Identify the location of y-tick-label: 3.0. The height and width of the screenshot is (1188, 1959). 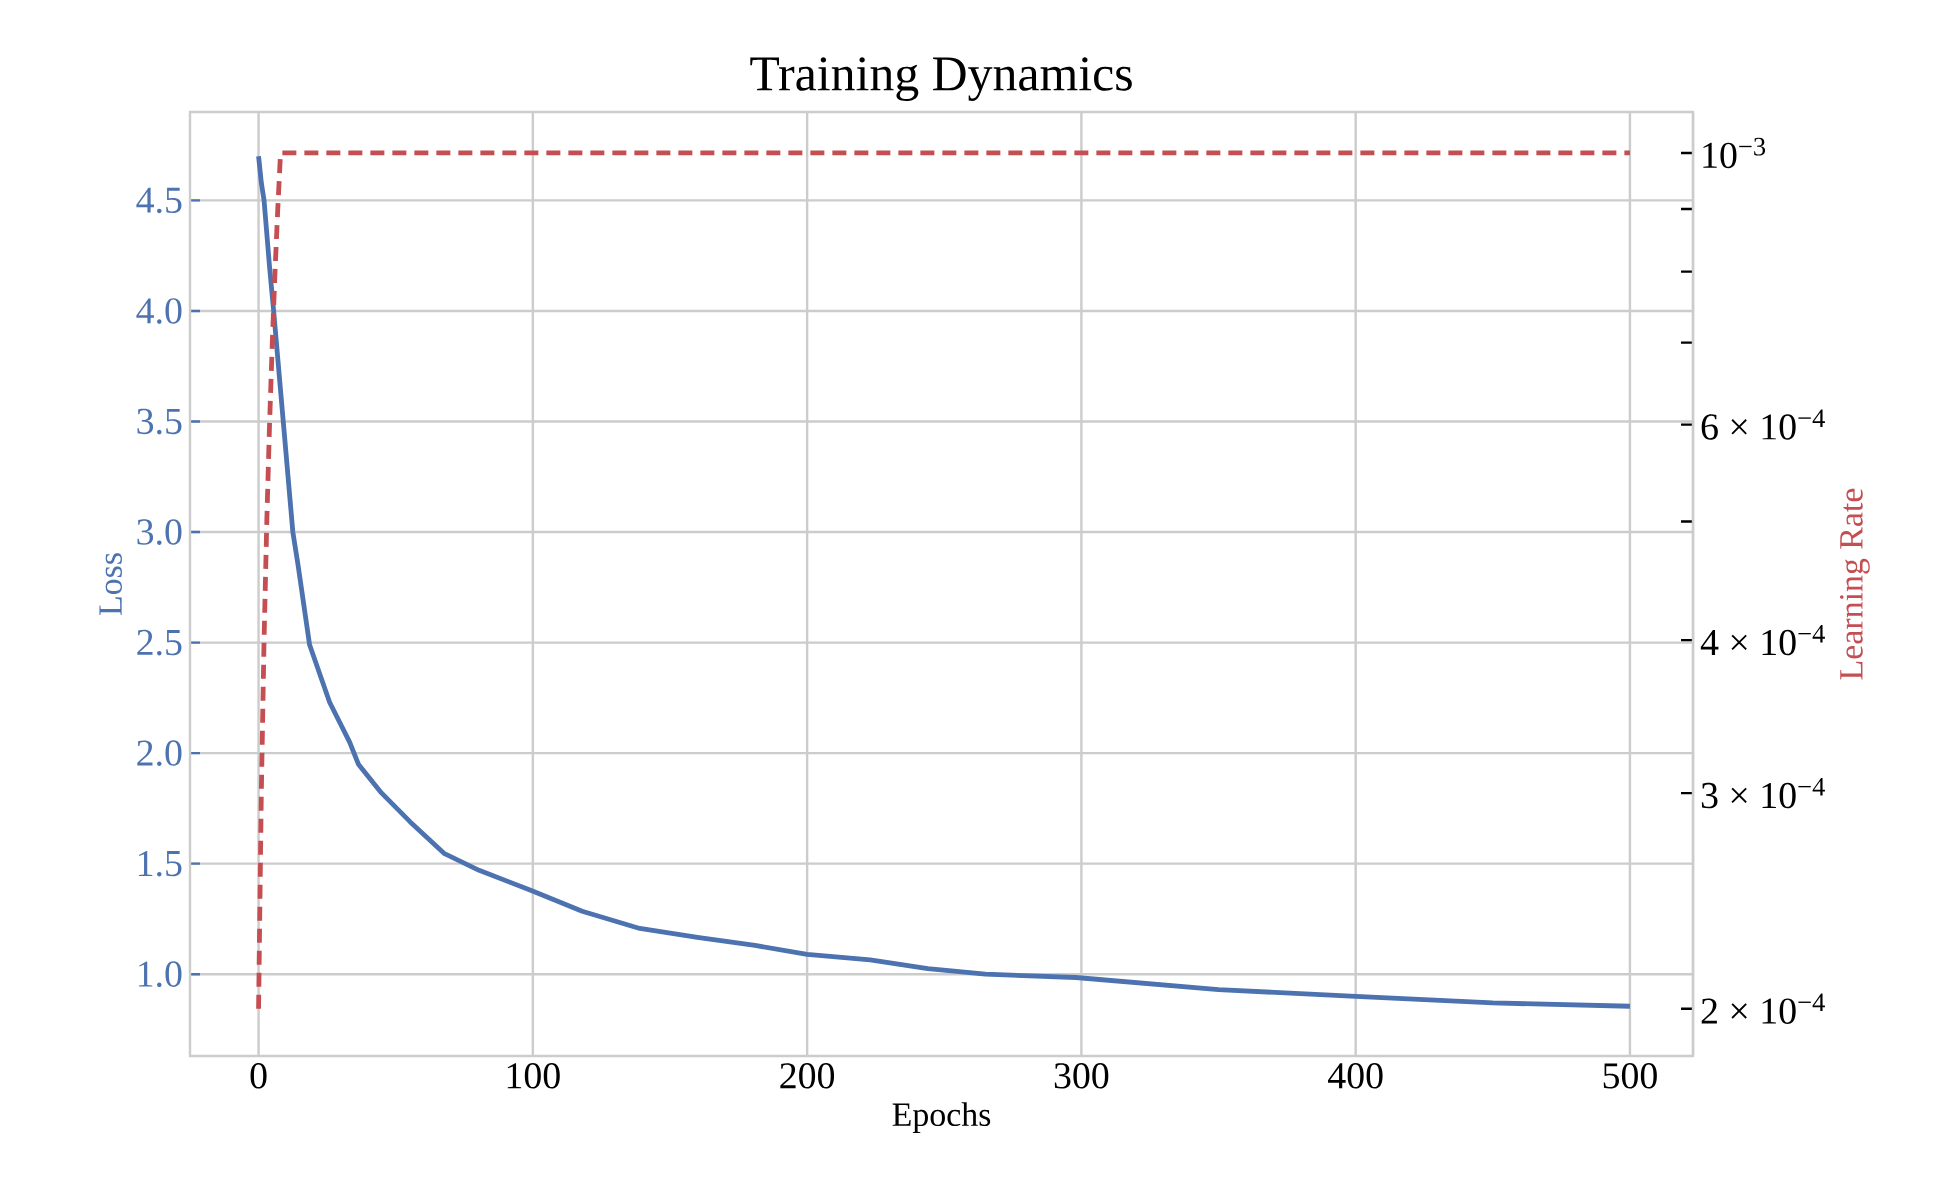
(159, 532).